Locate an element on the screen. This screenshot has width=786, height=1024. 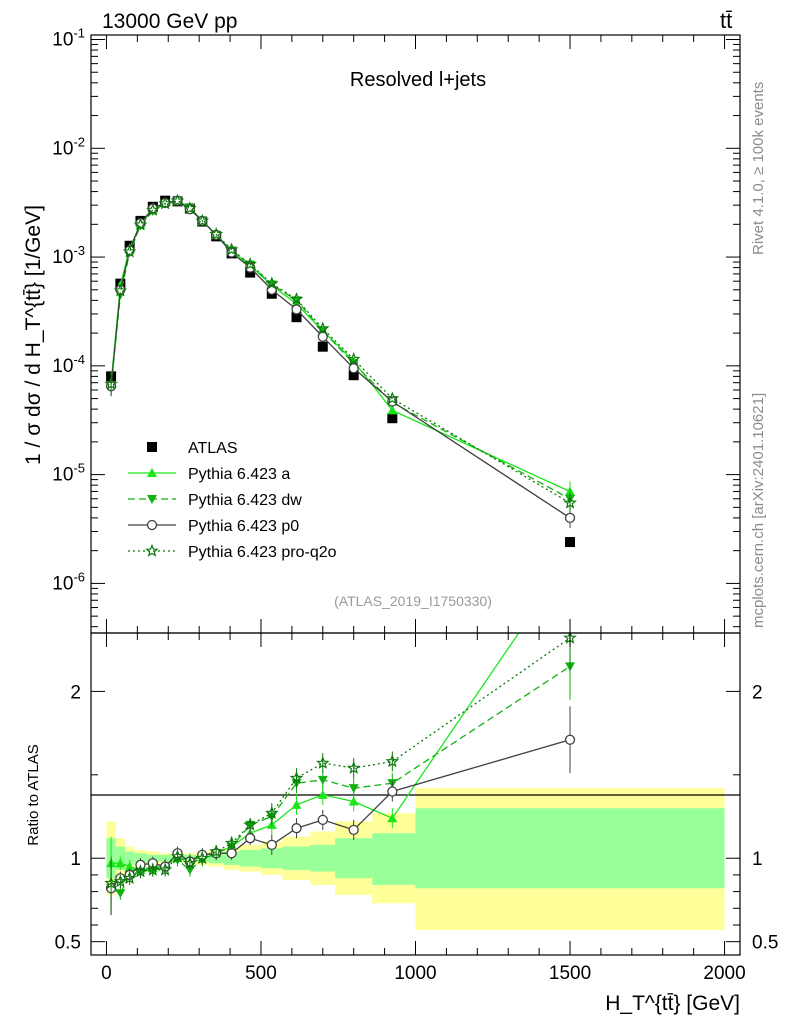
ratio-y-tick-label-right: 1 is located at coordinates (757, 859).